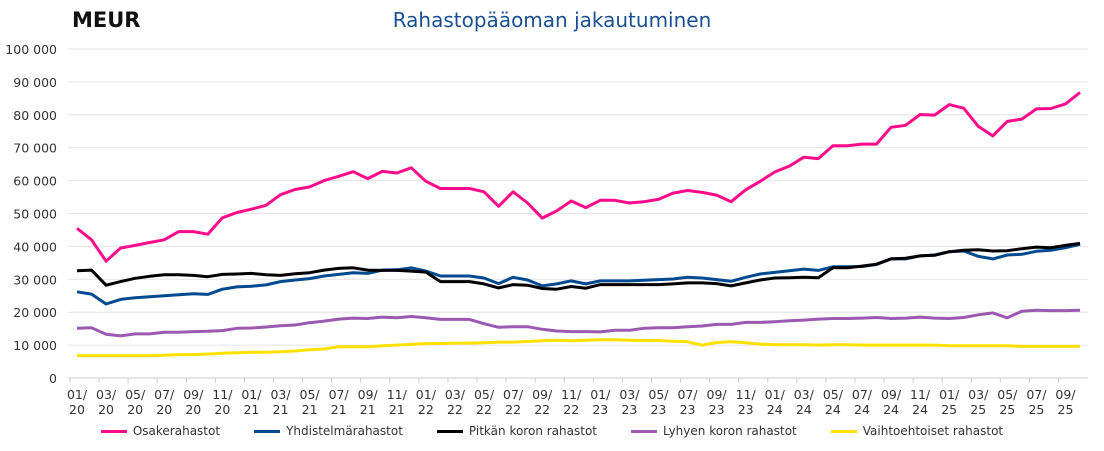 The width and height of the screenshot is (1104, 451). I want to click on legend-label: Pitkän koron rahastot, so click(532, 431).